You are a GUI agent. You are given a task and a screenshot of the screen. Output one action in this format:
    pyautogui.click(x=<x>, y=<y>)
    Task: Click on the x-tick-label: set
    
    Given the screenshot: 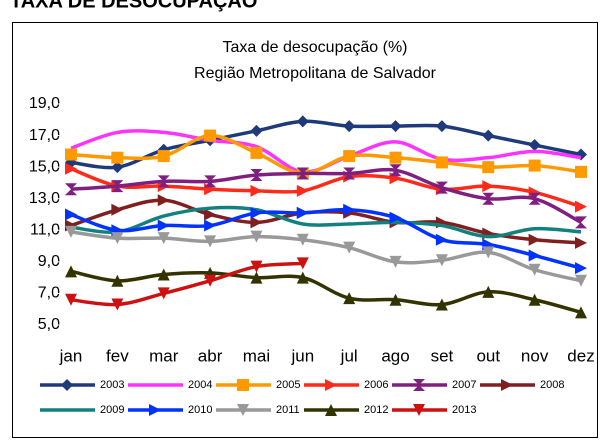 What is the action you would take?
    pyautogui.click(x=442, y=355)
    